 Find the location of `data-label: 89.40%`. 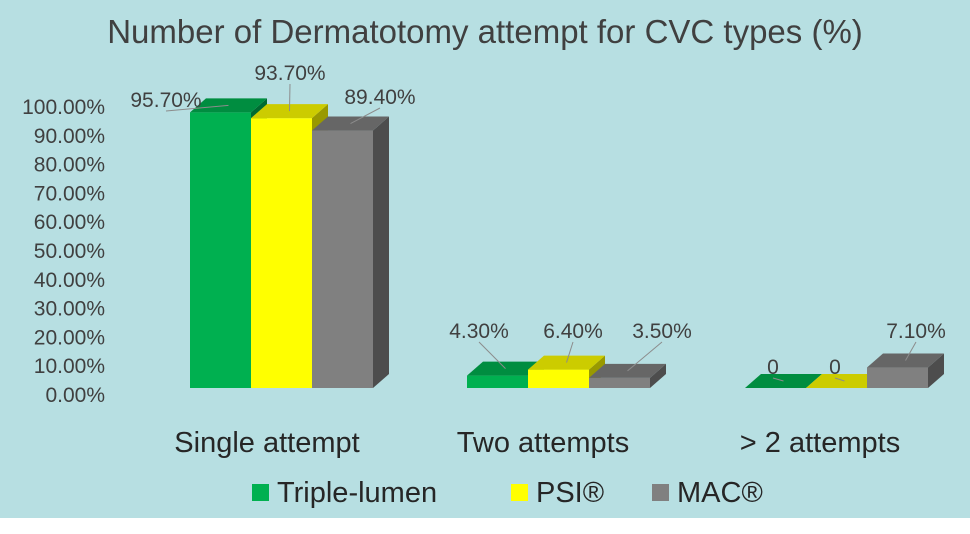

data-label: 89.40% is located at coordinates (379, 97).